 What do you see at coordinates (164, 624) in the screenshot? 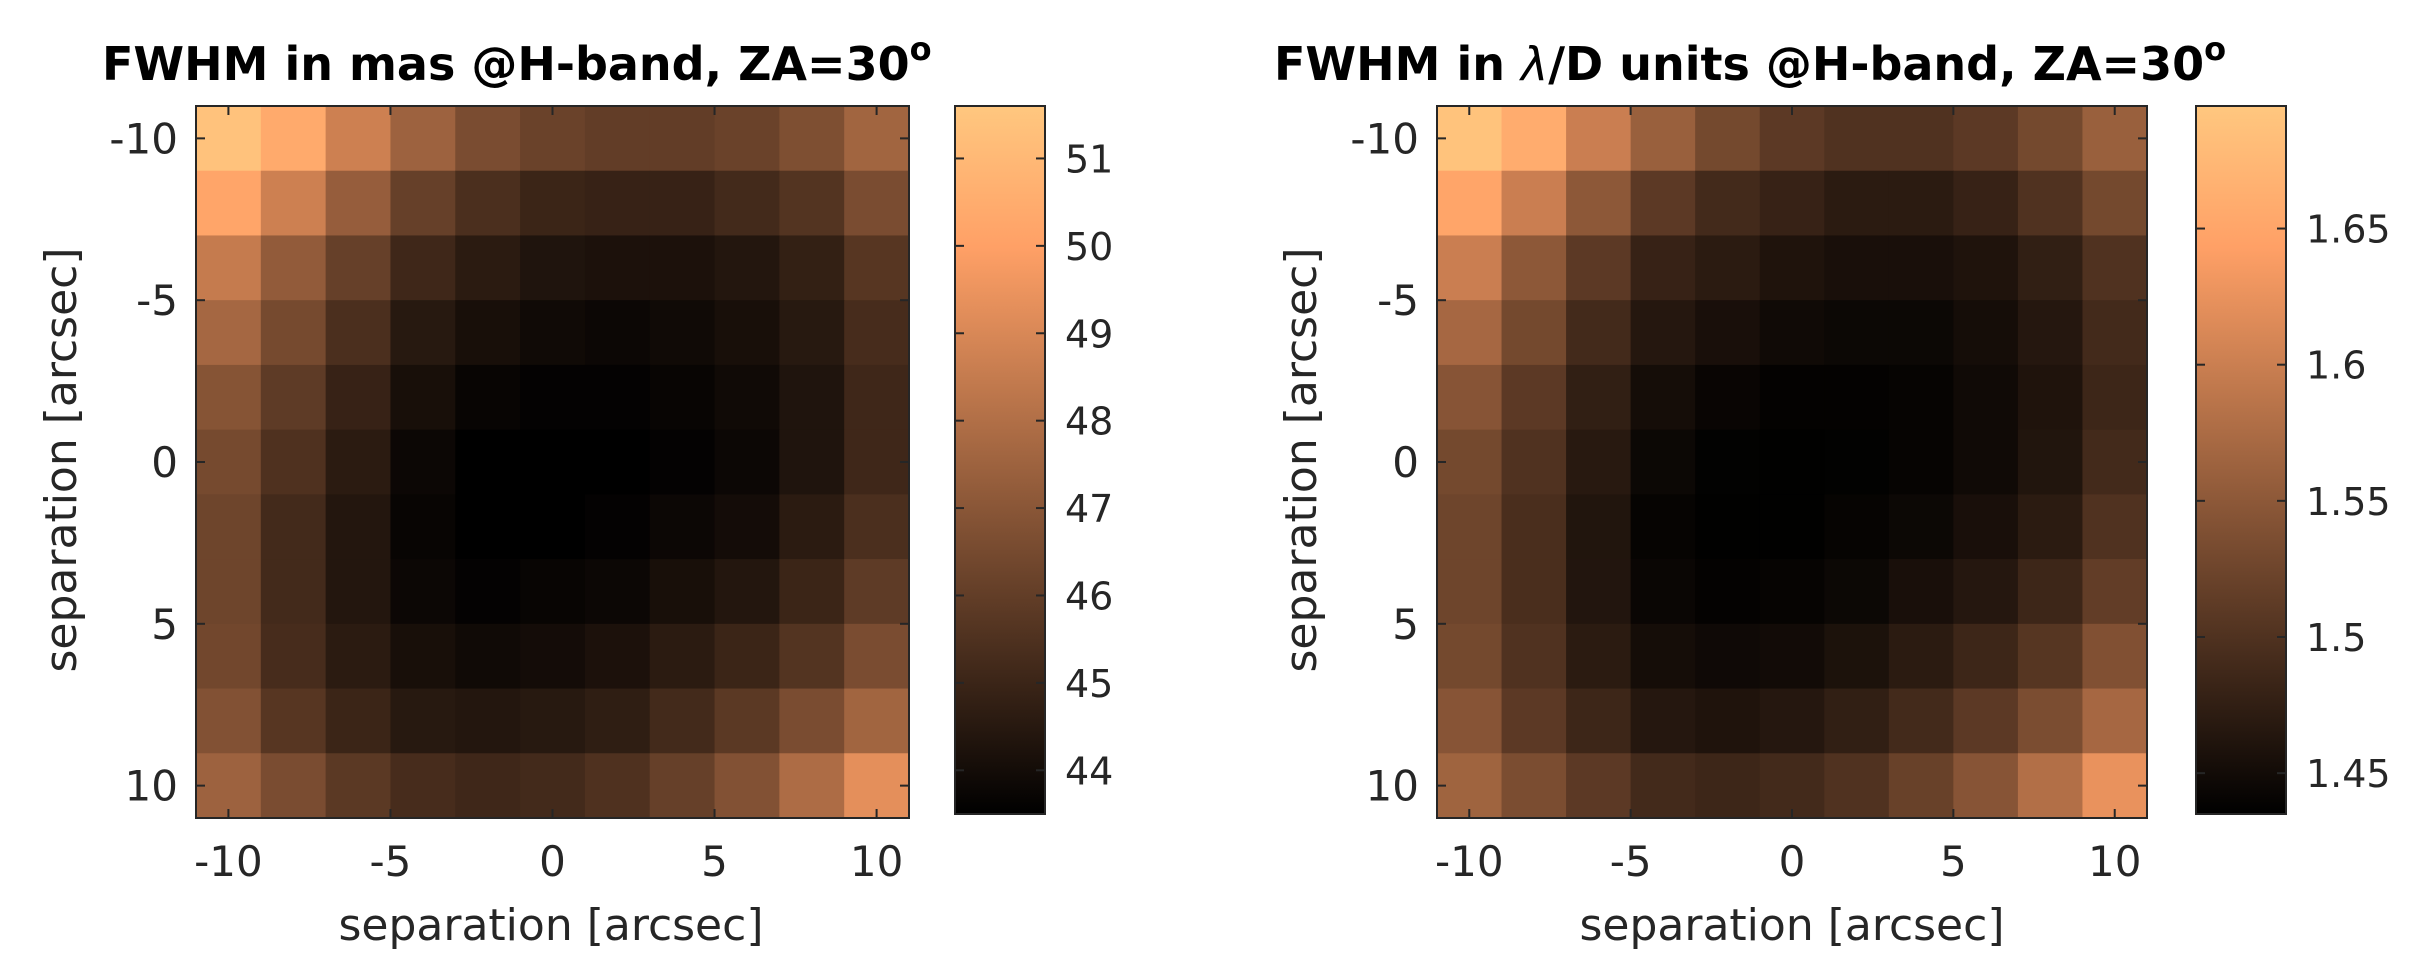
I see `y-tick-label: 5` at bounding box center [164, 624].